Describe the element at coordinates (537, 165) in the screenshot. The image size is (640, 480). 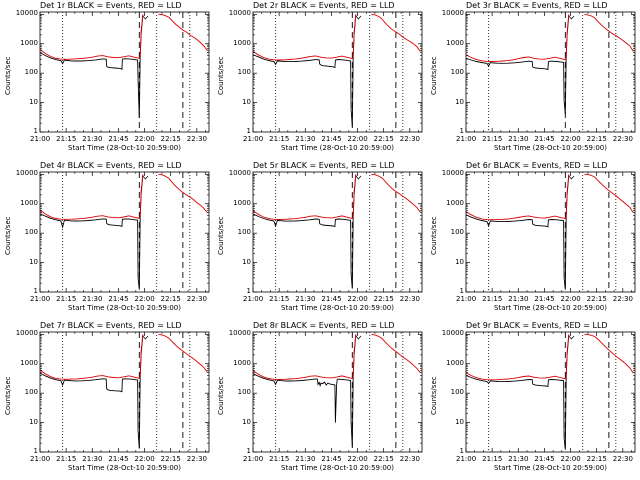
I see `panel-title: Det 6r BLACK = Events, RED = LLD` at that location.